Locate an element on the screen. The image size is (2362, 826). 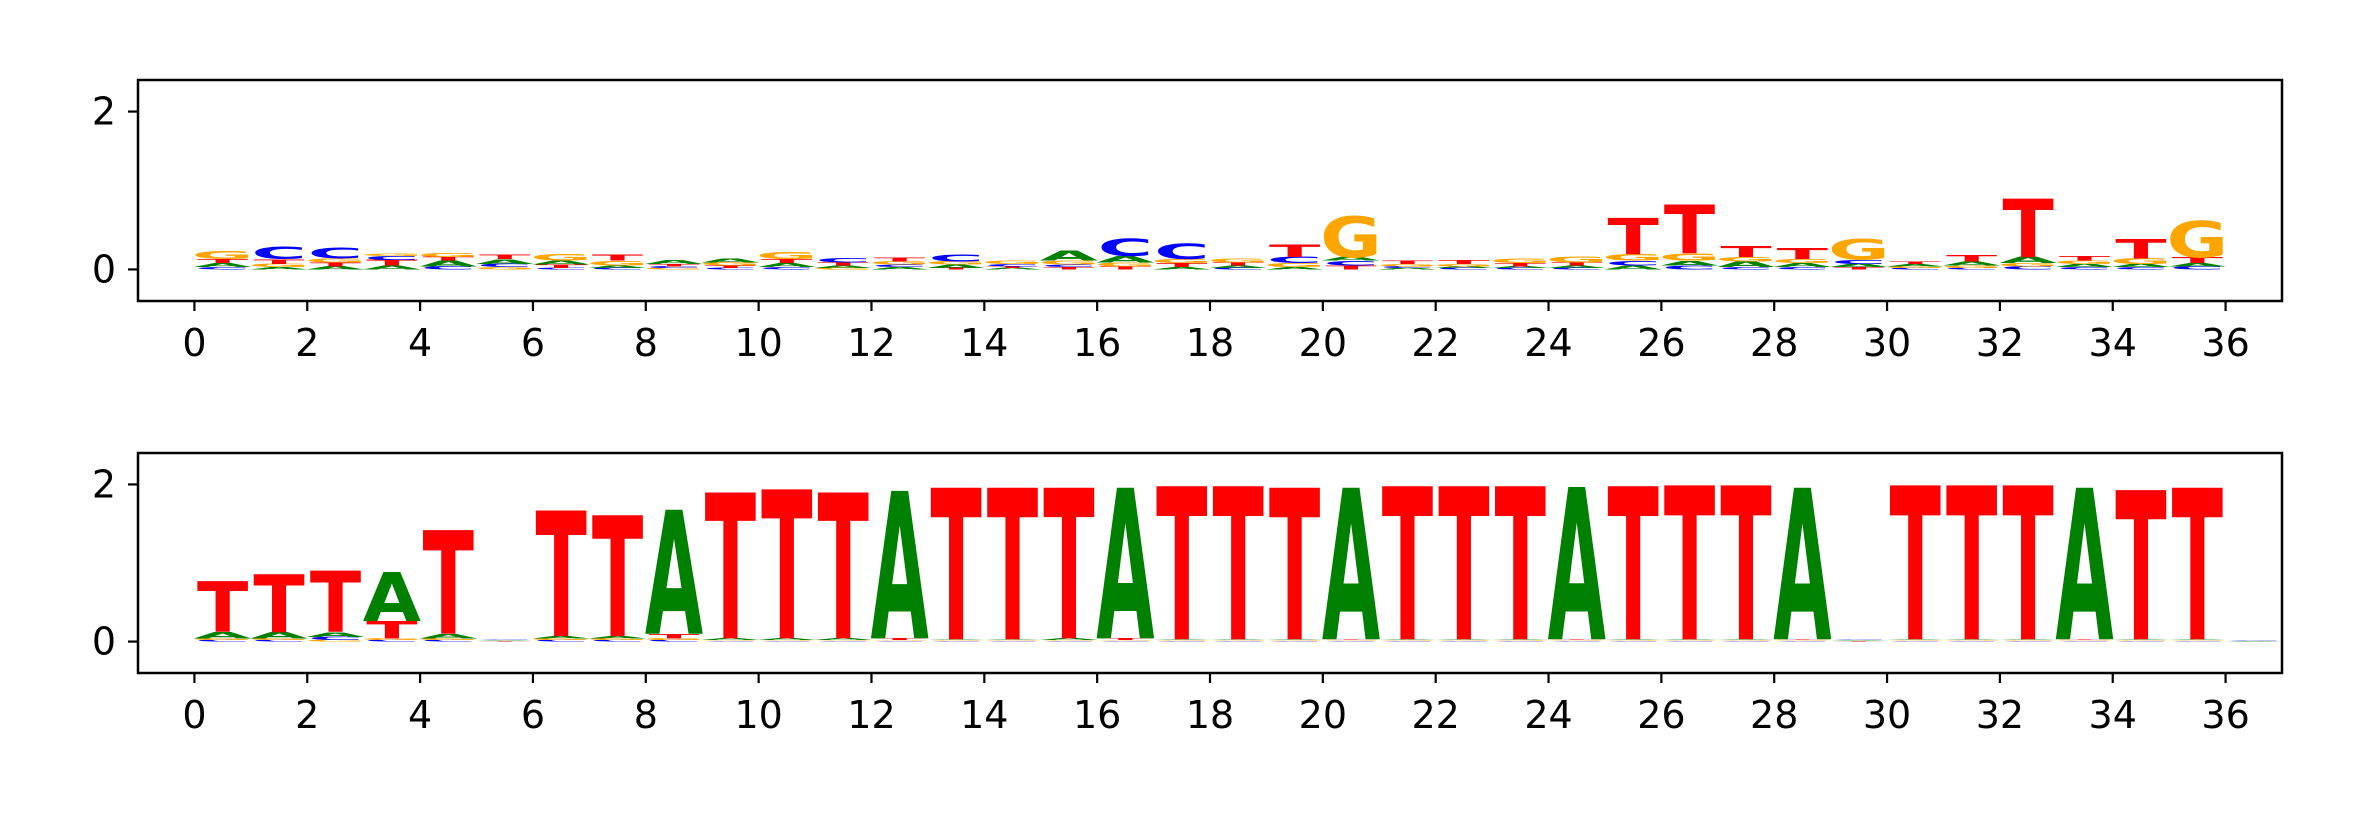
logo-letter-t-pos-0: T is located at coordinates (223, 609).